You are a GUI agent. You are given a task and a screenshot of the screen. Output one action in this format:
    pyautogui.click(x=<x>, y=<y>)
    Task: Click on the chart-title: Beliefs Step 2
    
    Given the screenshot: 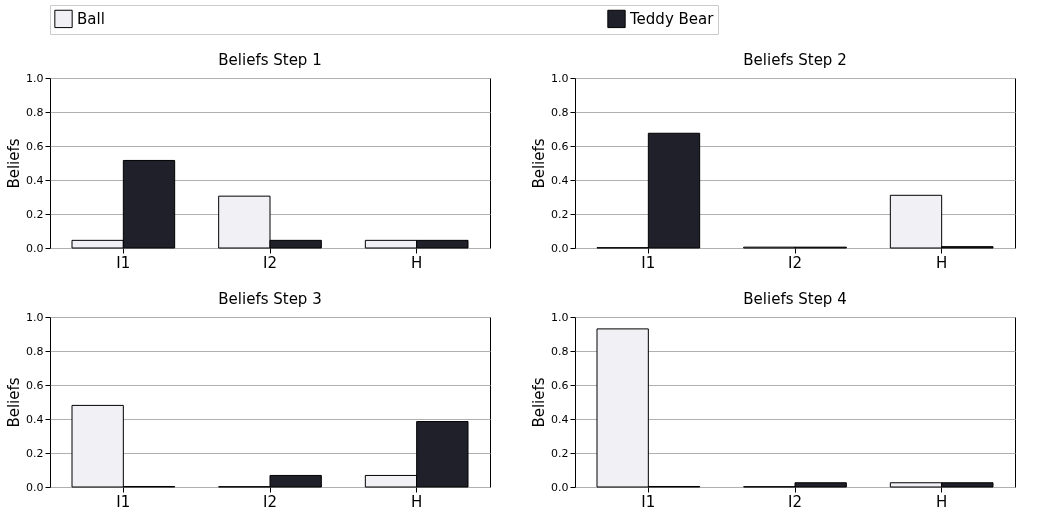 What is the action you would take?
    pyautogui.click(x=795, y=60)
    